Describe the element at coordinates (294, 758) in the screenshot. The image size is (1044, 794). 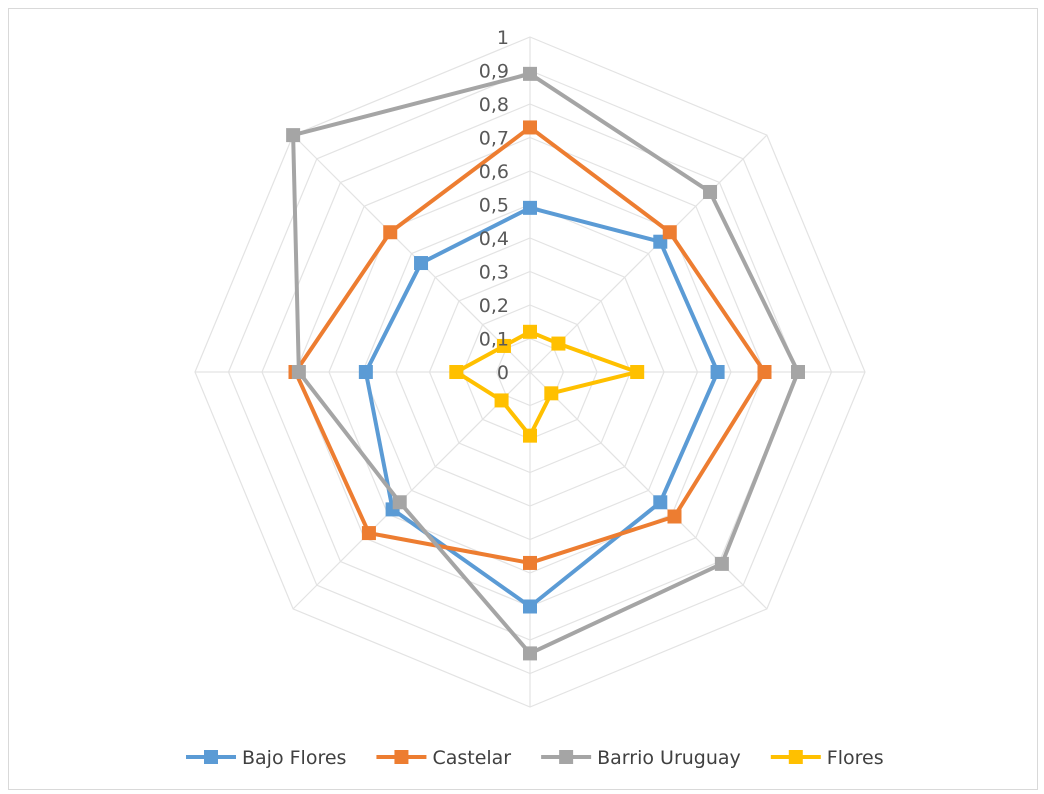
I see `legend-label: Bajo Flores` at that location.